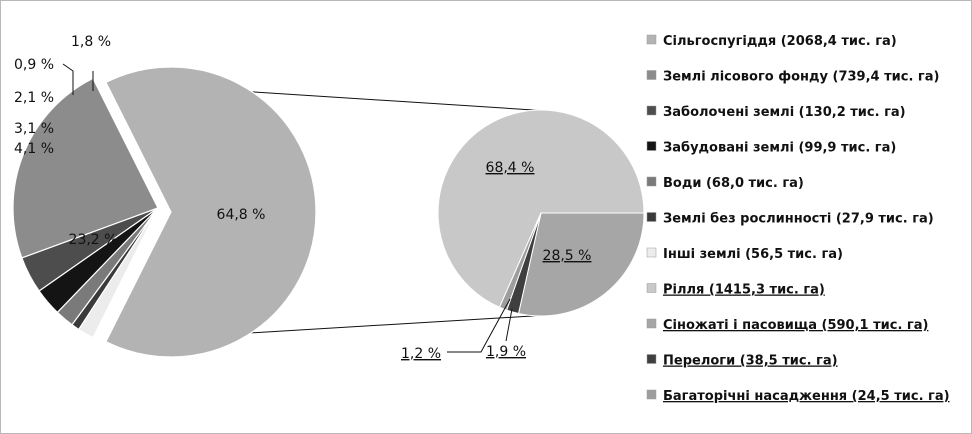 The height and width of the screenshot is (434, 972). Describe the element at coordinates (510, 168) in the screenshot. I see `secondary-label-slice-684: 68,4 %` at that location.